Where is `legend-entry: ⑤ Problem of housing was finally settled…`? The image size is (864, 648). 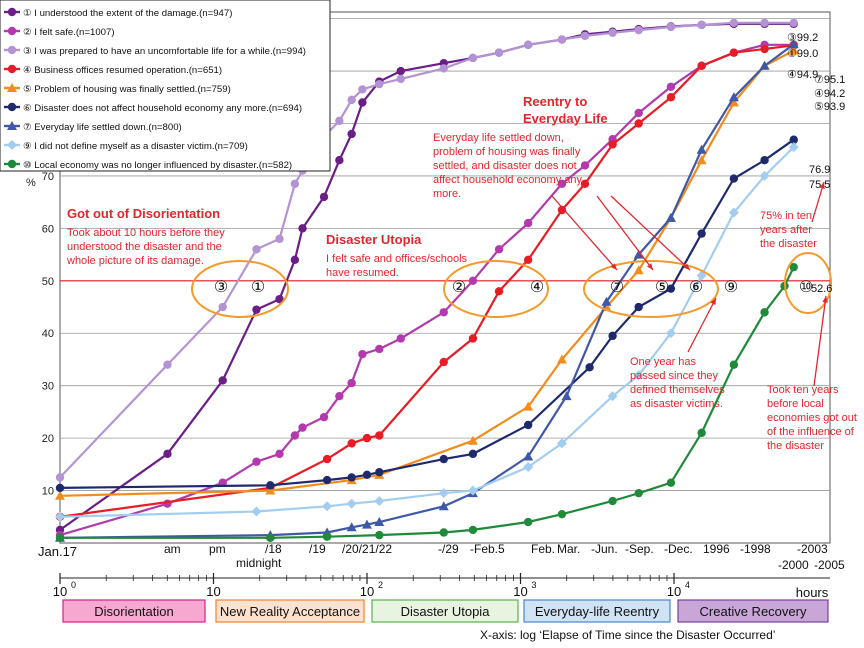 legend-entry: ⑤ Problem of housing was finally settled… is located at coordinates (127, 89).